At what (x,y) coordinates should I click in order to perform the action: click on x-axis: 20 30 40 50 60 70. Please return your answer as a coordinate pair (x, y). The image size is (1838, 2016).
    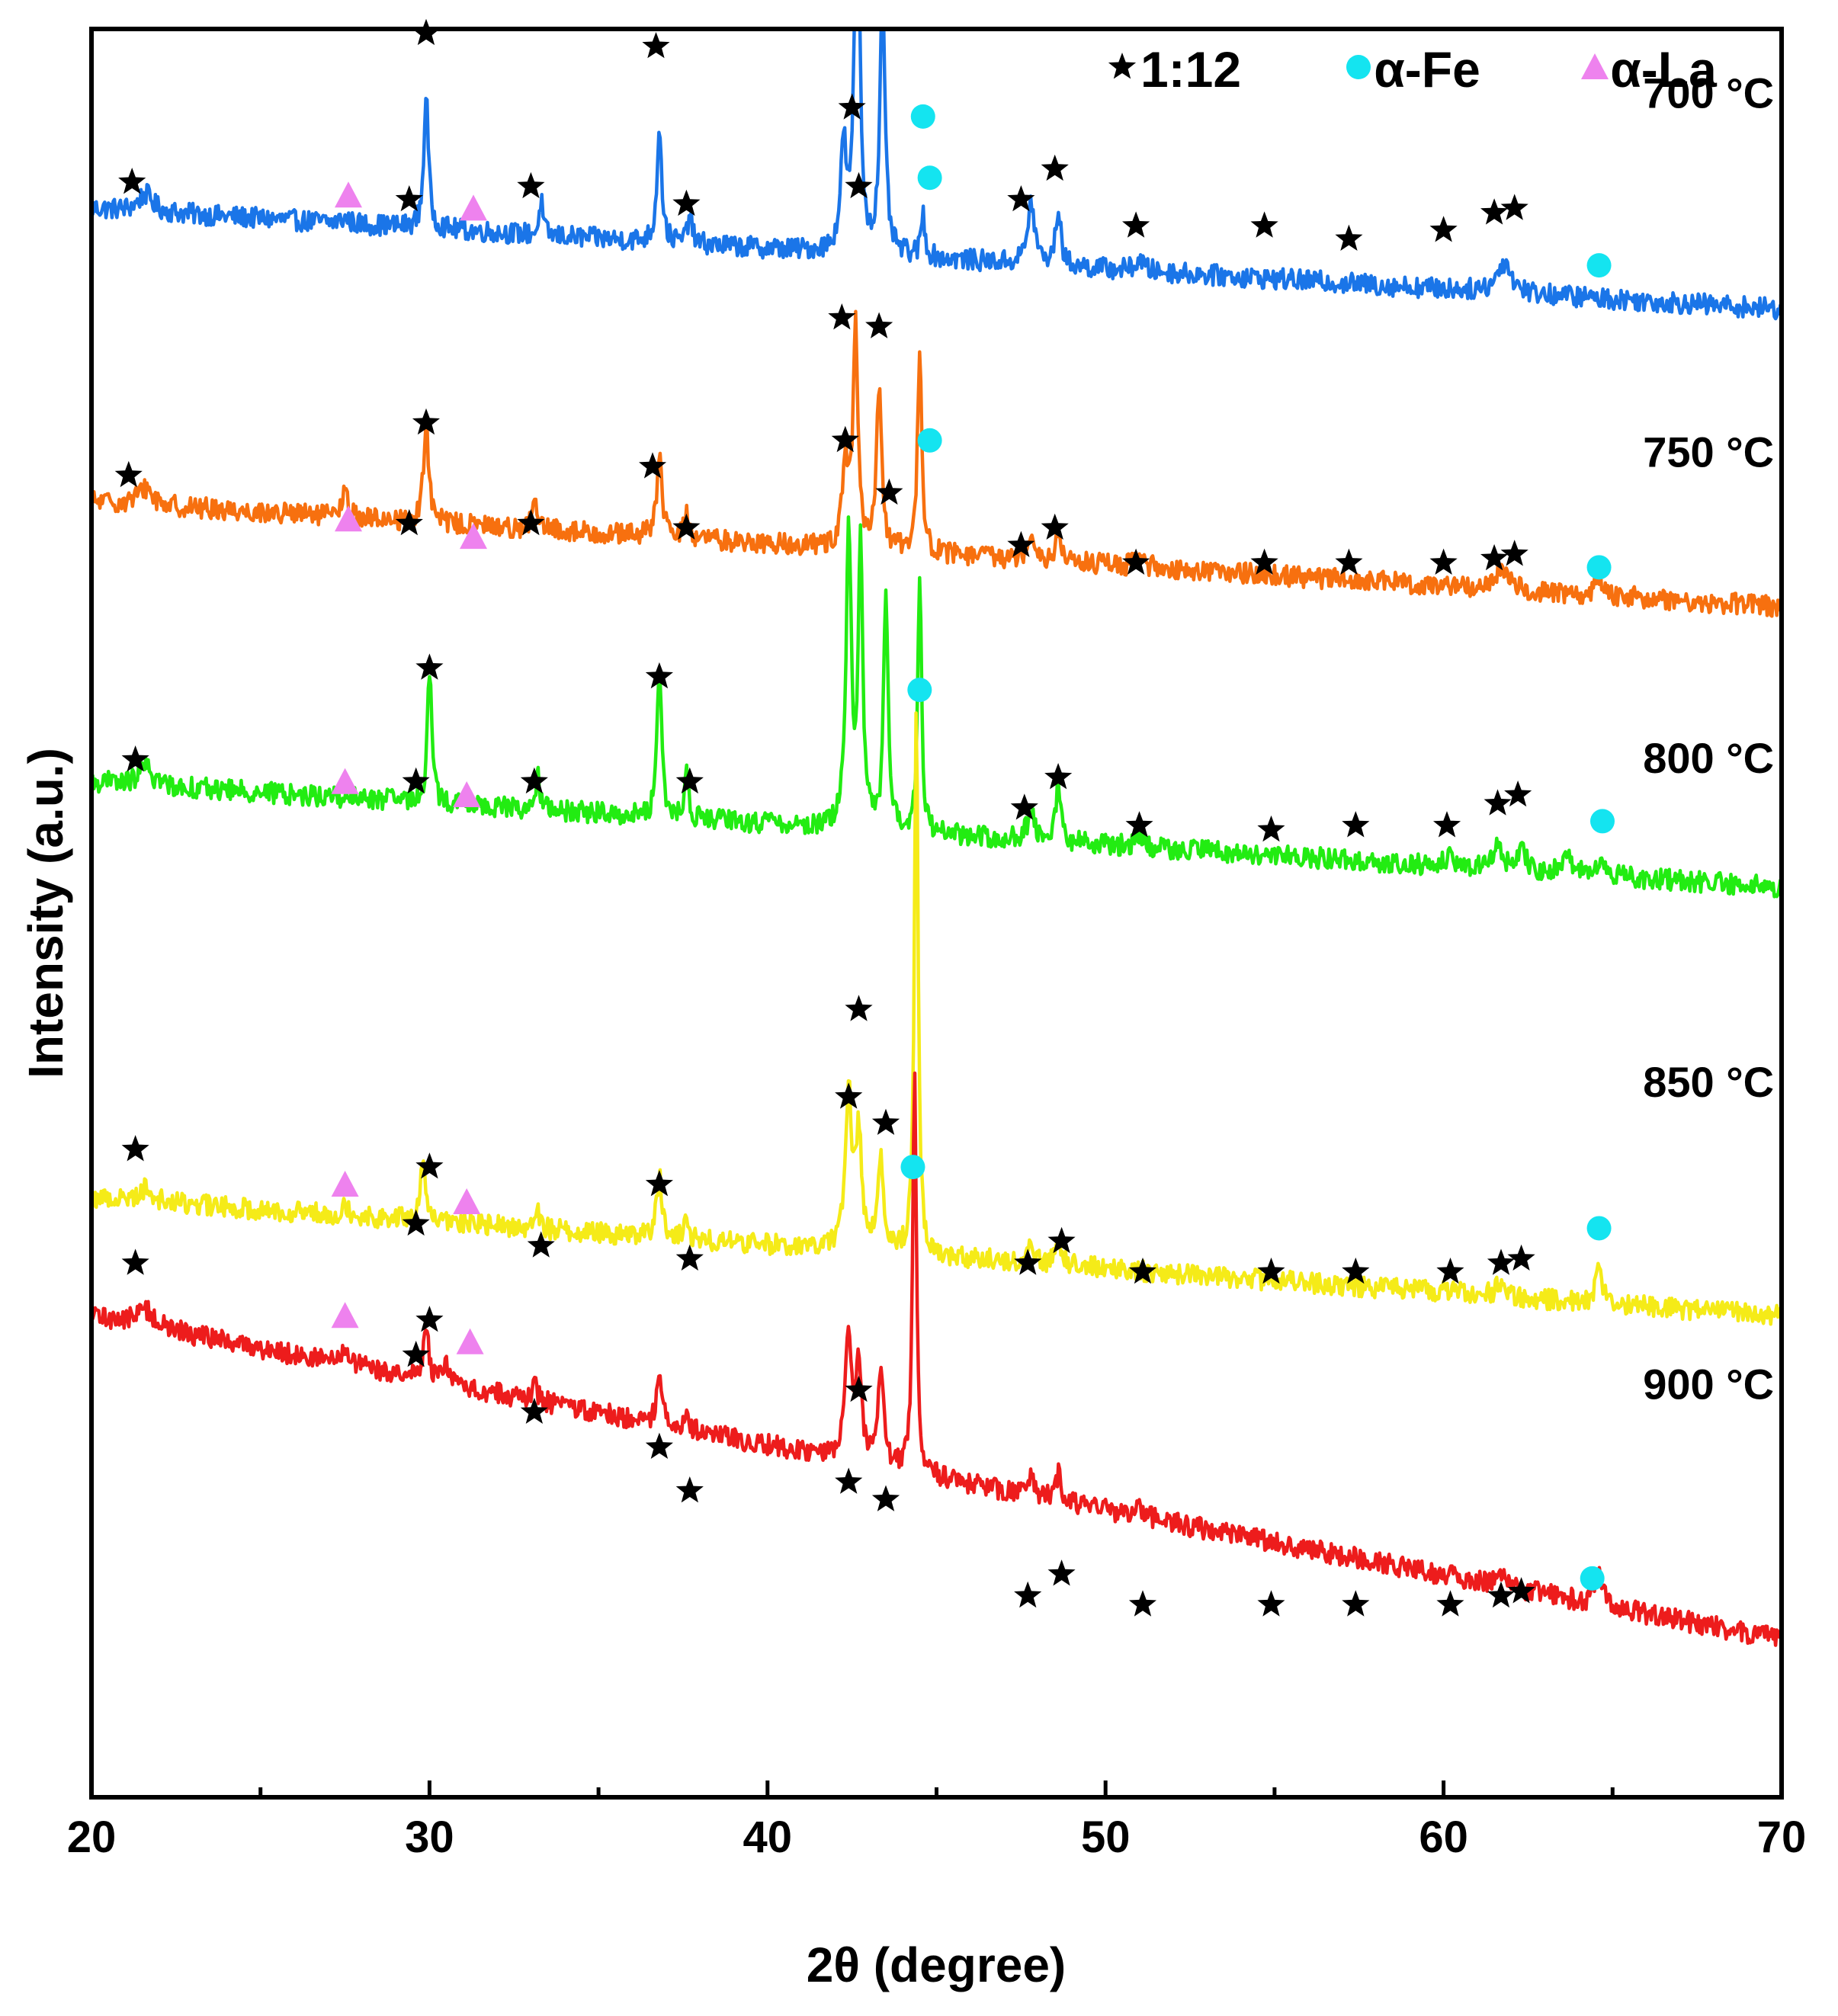
    Looking at the image, I should click on (937, 1821).